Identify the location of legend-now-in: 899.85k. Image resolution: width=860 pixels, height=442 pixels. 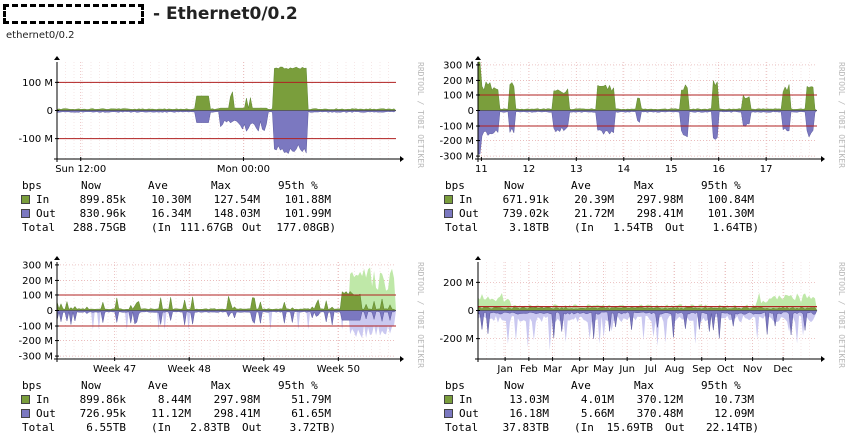
(102, 199).